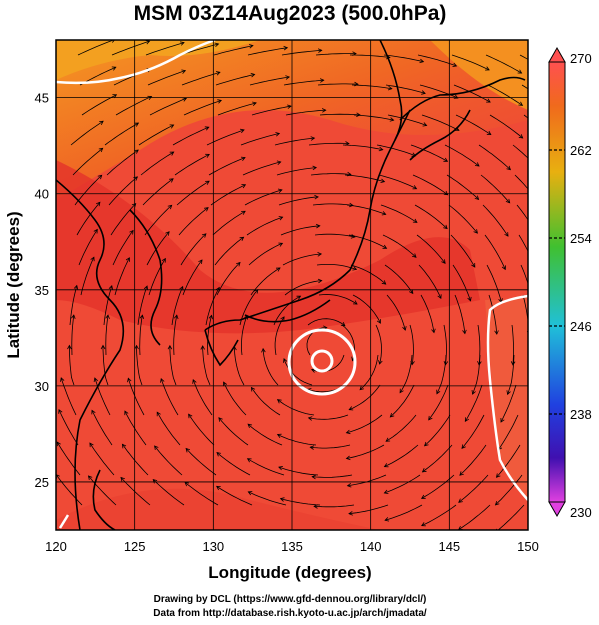 The width and height of the screenshot is (599, 625). I want to click on y-tick-label: 30, so click(42, 386).